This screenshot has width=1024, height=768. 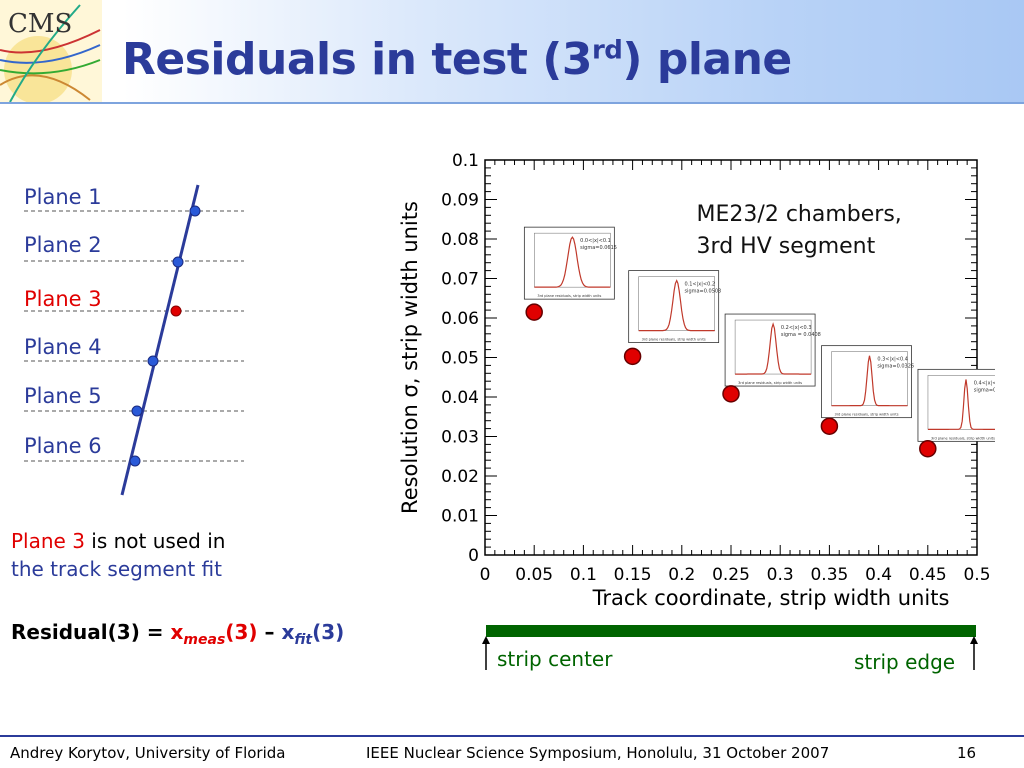 I want to click on inset-sigma-label: sigma=0.0326, so click(x=895, y=367).